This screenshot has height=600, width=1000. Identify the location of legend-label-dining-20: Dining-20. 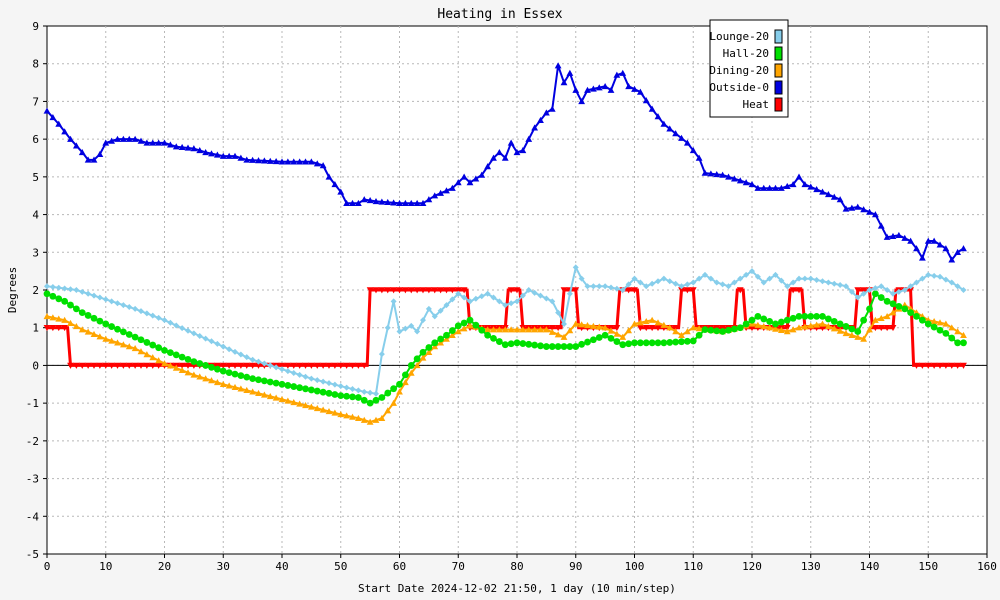
(739, 70).